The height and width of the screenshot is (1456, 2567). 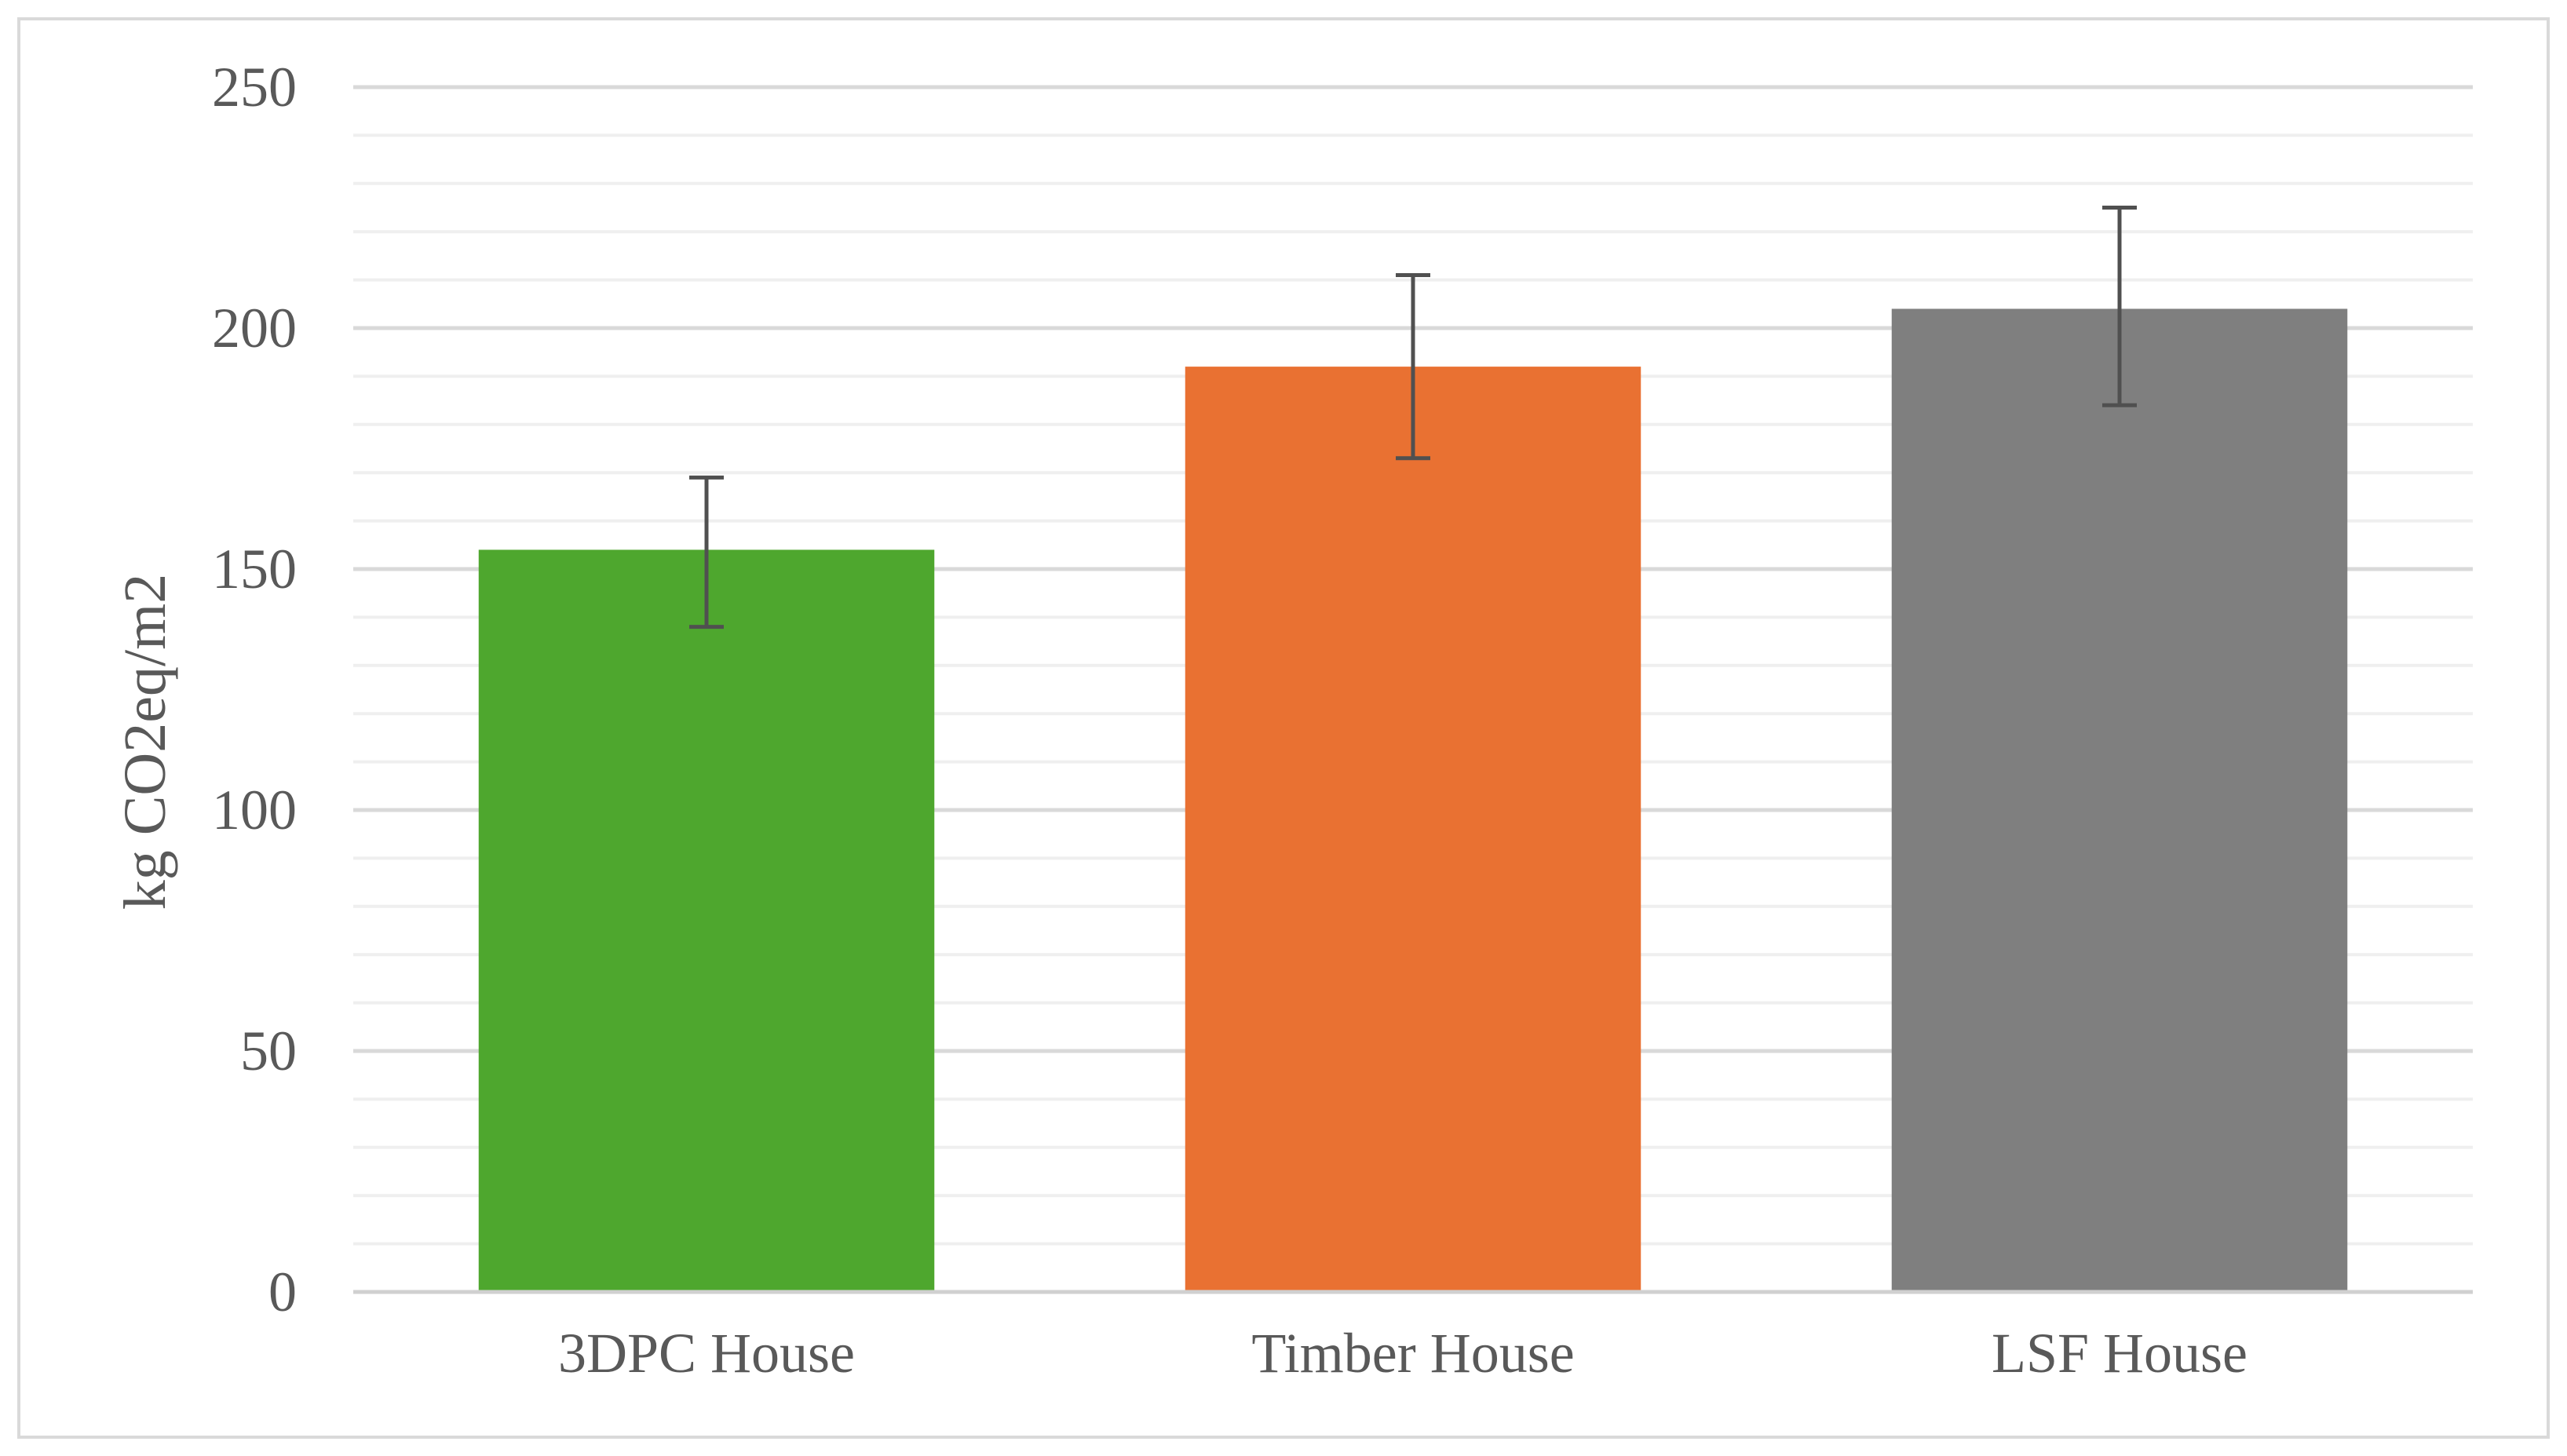 I want to click on y-axis-title: kg CO2eq/m2, so click(x=145, y=742).